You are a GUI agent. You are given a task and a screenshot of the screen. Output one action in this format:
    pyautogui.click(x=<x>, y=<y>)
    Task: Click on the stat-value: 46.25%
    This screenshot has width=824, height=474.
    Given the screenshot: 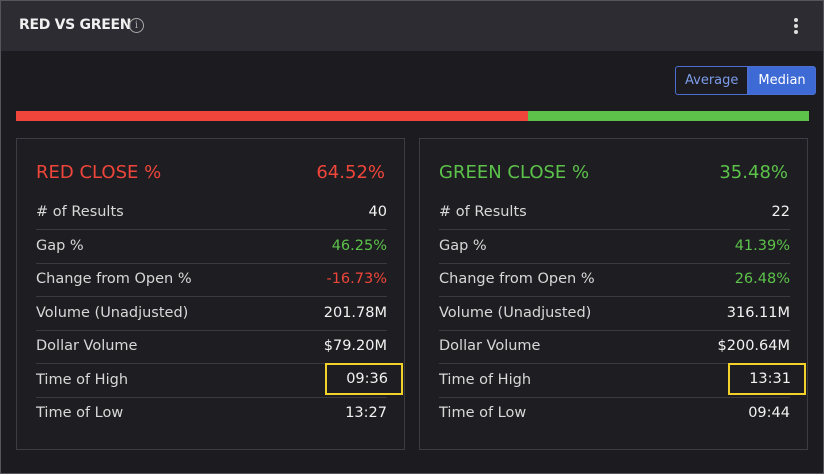 What is the action you would take?
    pyautogui.click(x=359, y=245)
    